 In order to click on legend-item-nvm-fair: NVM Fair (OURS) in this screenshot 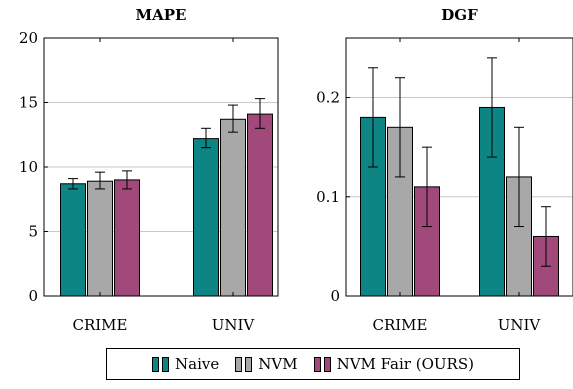, I will do `click(393, 364)`.